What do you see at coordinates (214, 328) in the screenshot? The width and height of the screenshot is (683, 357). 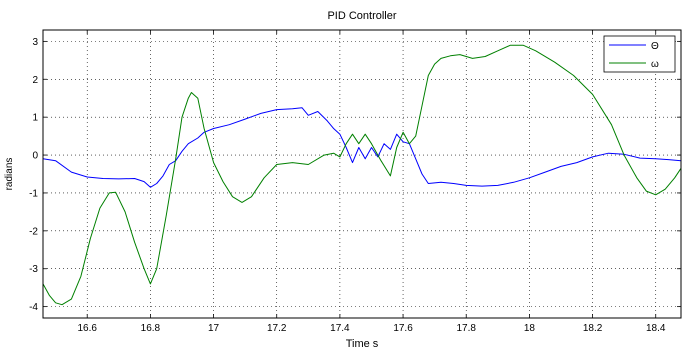 I see `x-tick-label: 17` at bounding box center [214, 328].